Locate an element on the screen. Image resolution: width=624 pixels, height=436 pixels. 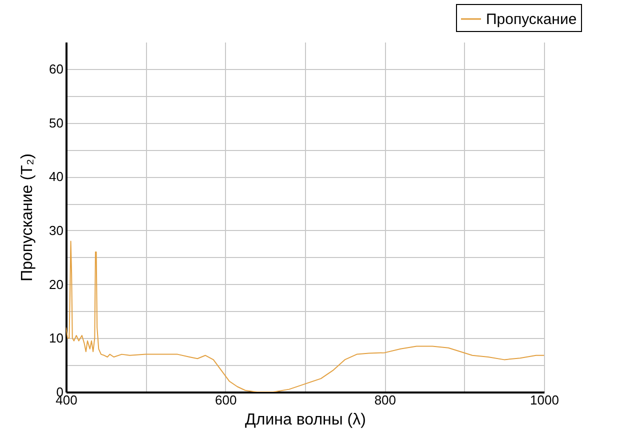
y-tick-label: 20 is located at coordinates (56, 284).